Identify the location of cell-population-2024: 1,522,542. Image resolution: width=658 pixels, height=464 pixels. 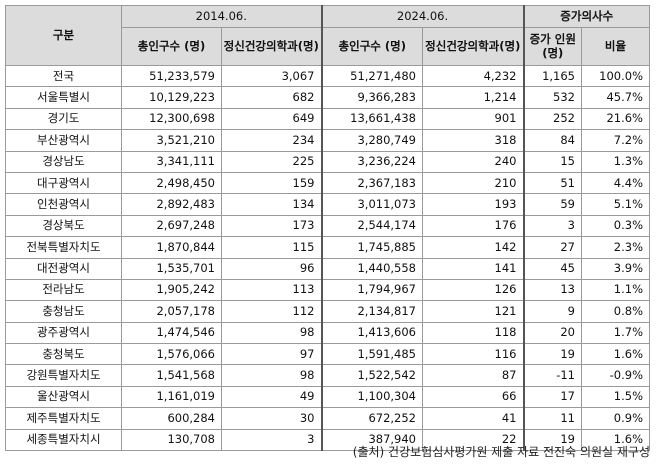
(371, 375).